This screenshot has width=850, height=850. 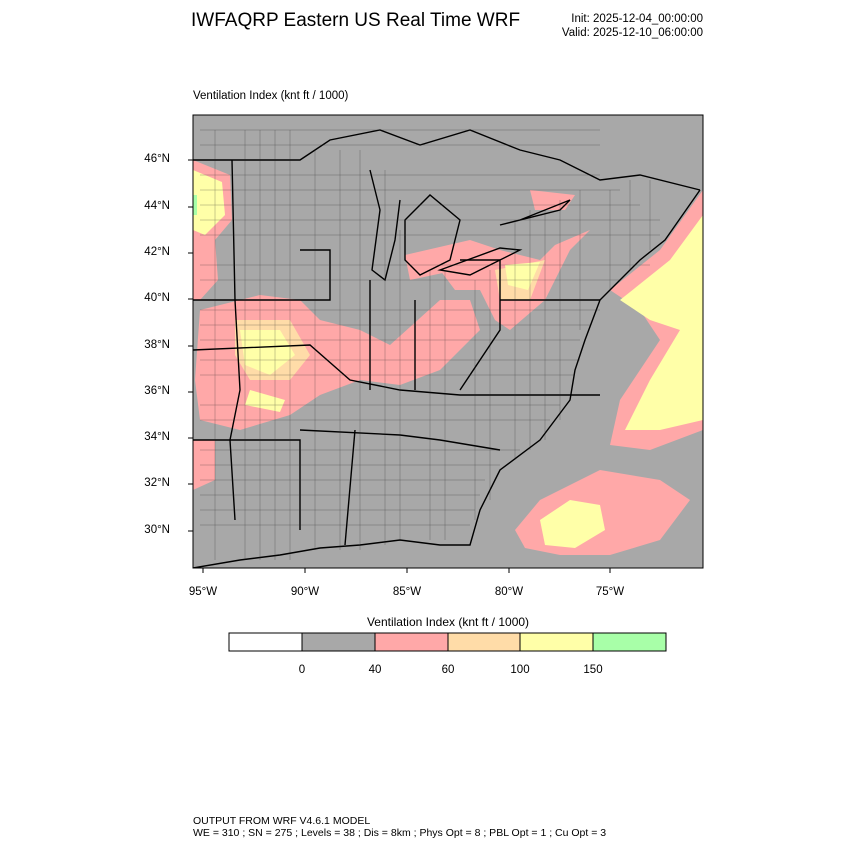 What do you see at coordinates (632, 33) in the screenshot?
I see `valid-time: Valid: 2025-12-10_06:00:00` at bounding box center [632, 33].